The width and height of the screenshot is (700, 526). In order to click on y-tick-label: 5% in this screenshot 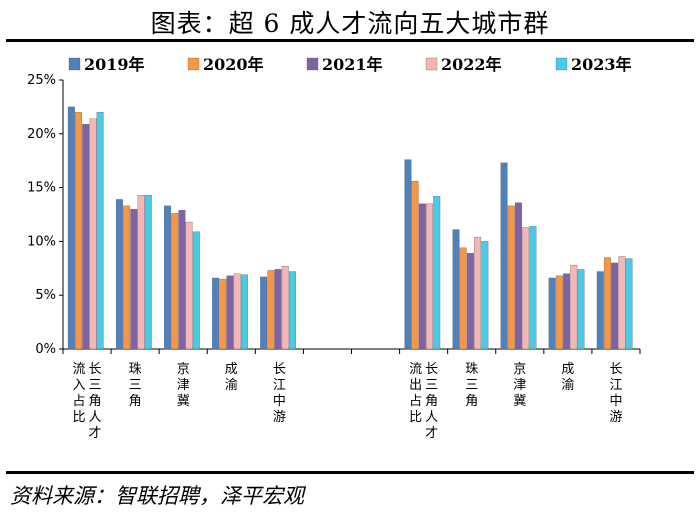, I will do `click(45, 295)`.